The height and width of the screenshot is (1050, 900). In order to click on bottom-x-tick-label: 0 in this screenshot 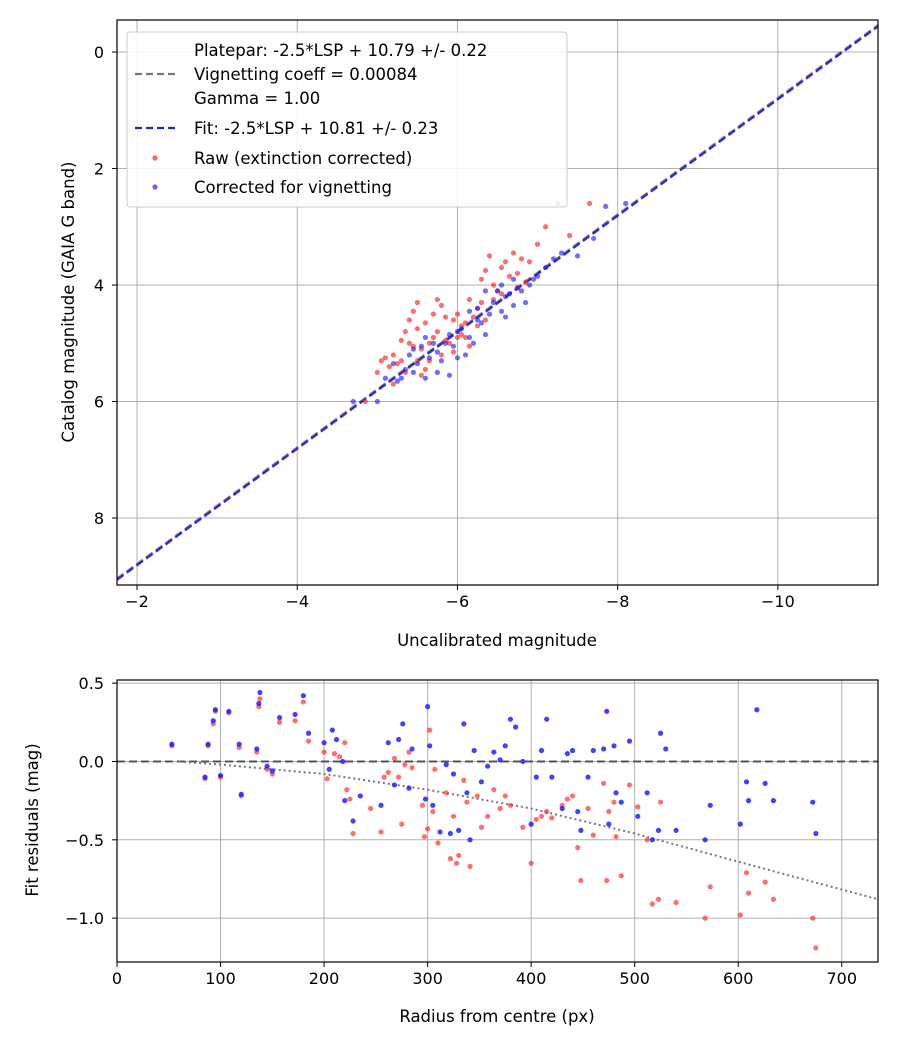, I will do `click(117, 978)`.